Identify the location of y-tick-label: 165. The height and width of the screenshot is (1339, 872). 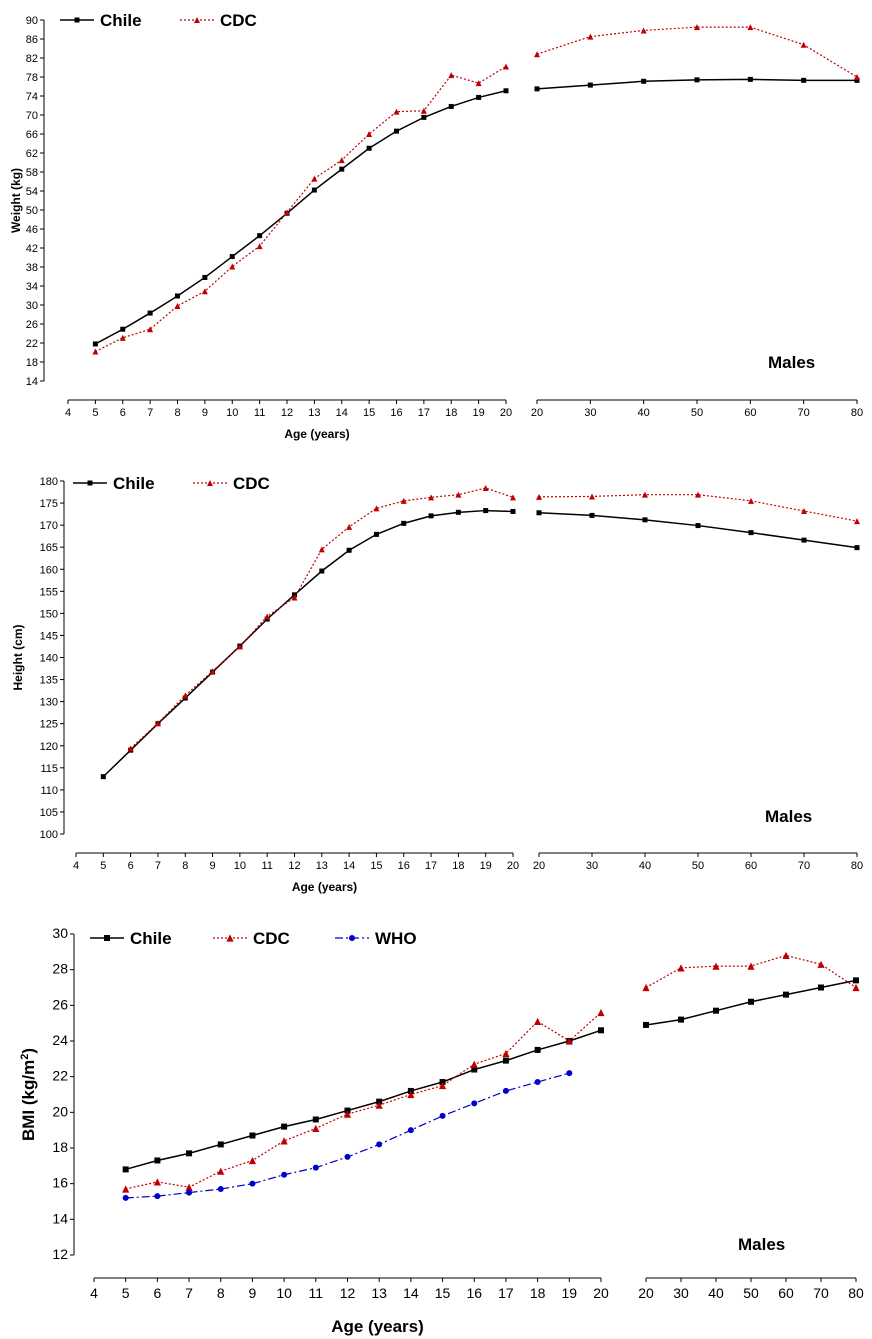
(49, 548).